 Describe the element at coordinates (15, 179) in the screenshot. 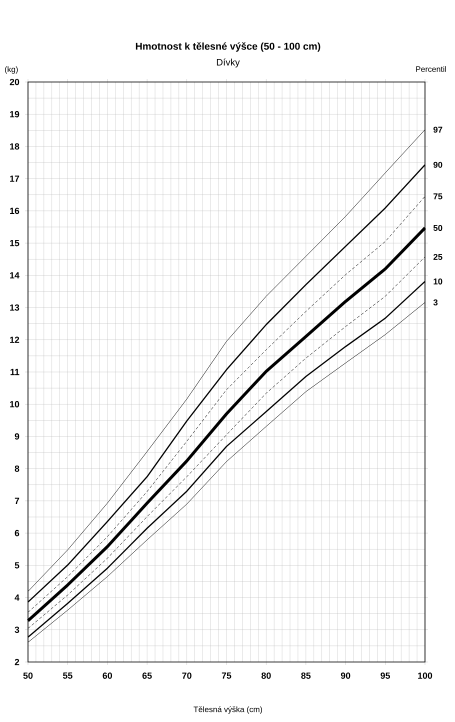

I see `y-tick-label: 17` at that location.